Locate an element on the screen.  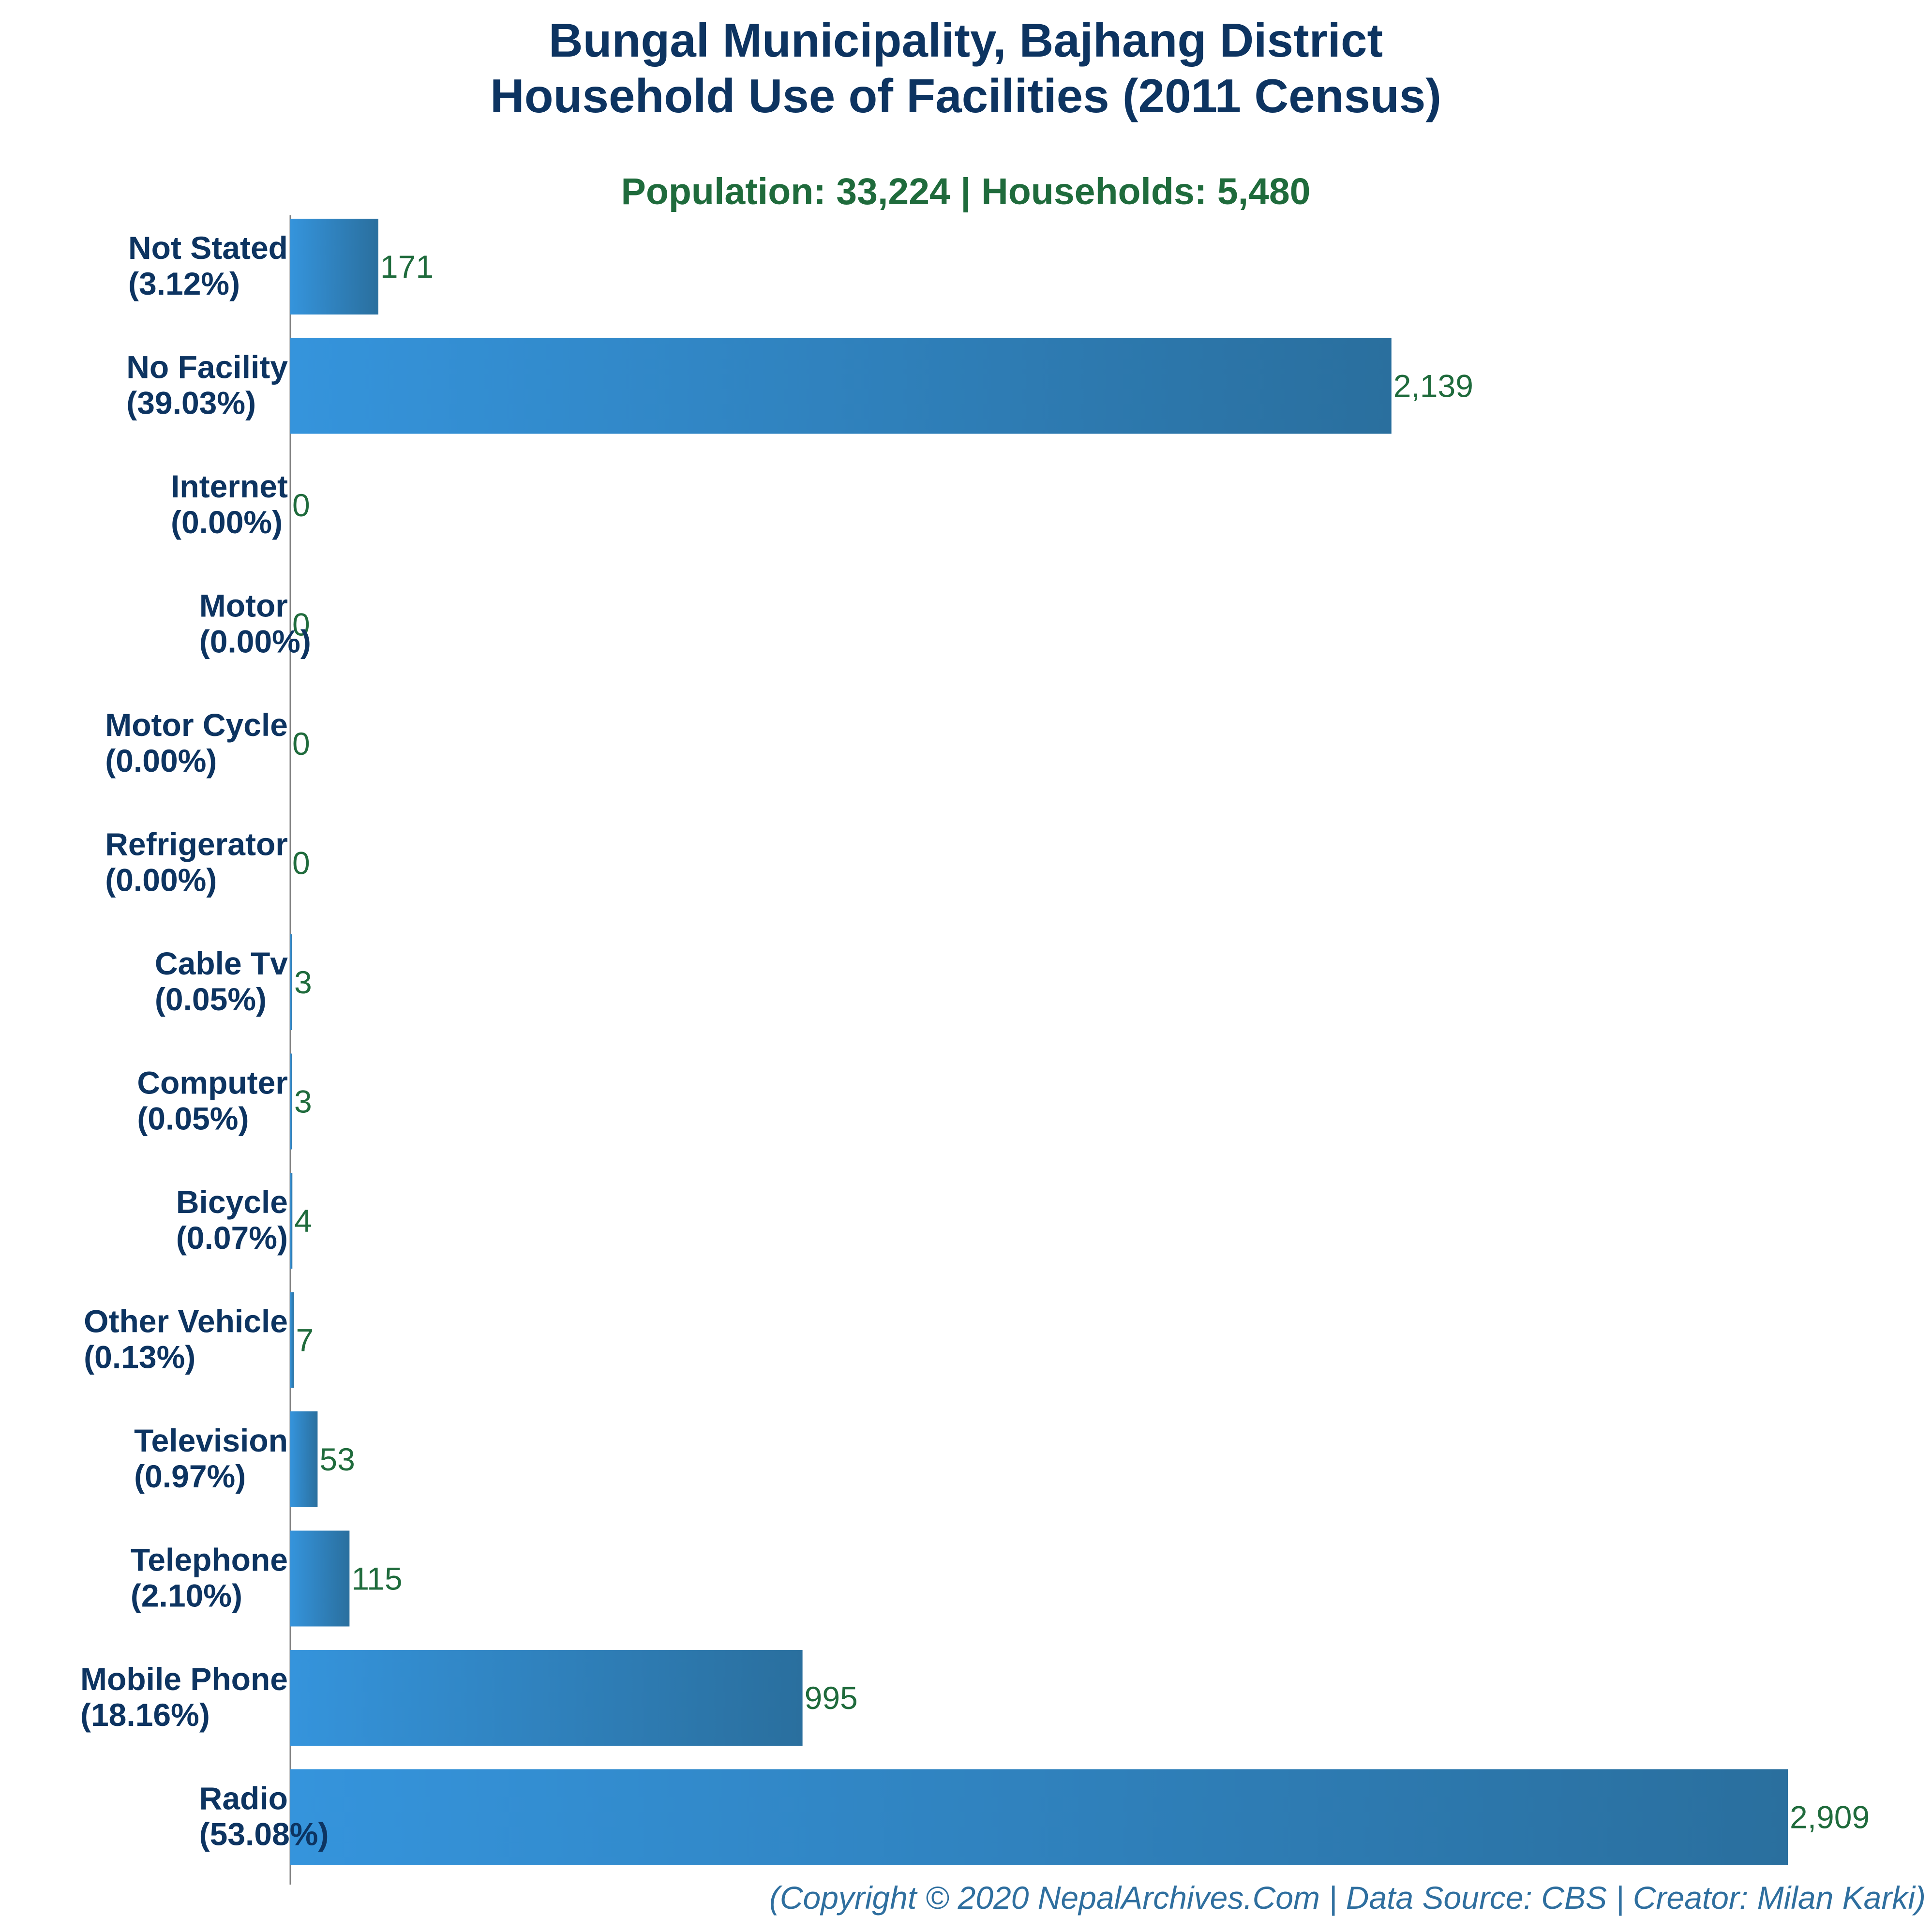
category-label-telephone: Telephone is located at coordinates (209, 1560).